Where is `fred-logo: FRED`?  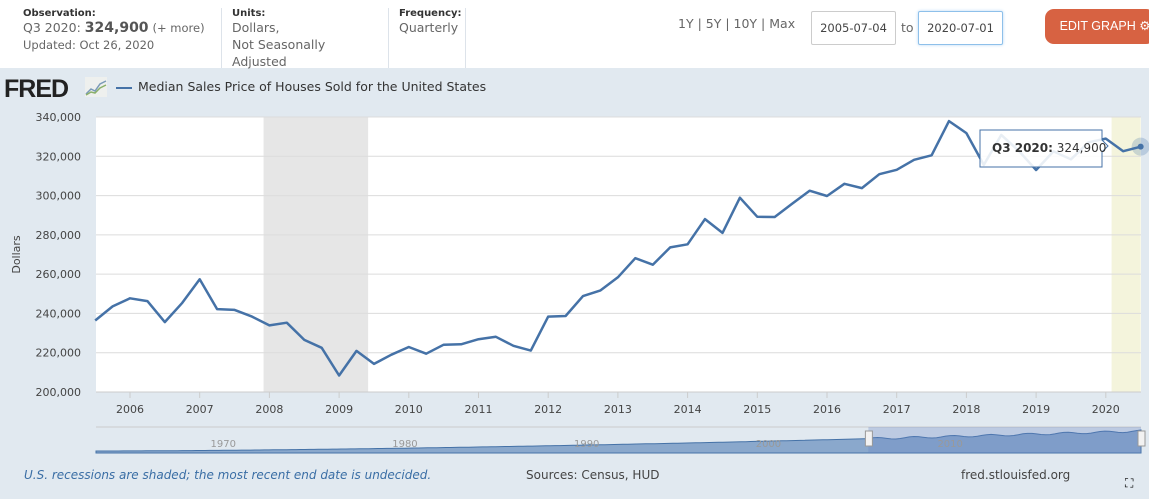 fred-logo: FRED is located at coordinates (36, 89).